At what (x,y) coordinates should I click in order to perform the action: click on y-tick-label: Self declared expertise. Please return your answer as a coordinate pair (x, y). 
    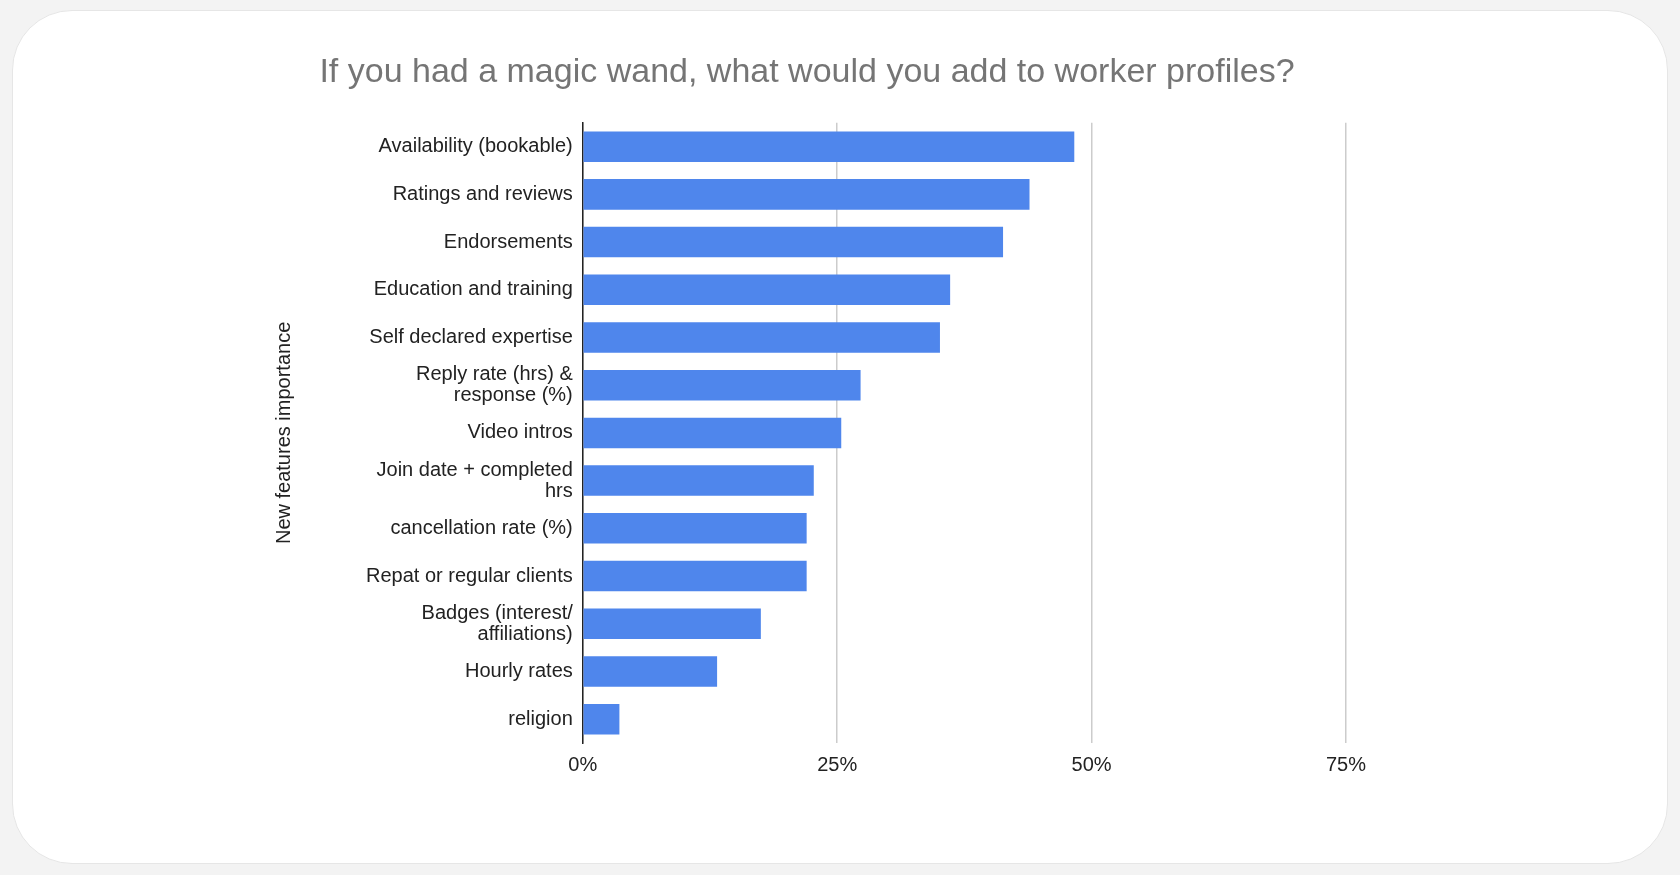
    Looking at the image, I should click on (471, 336).